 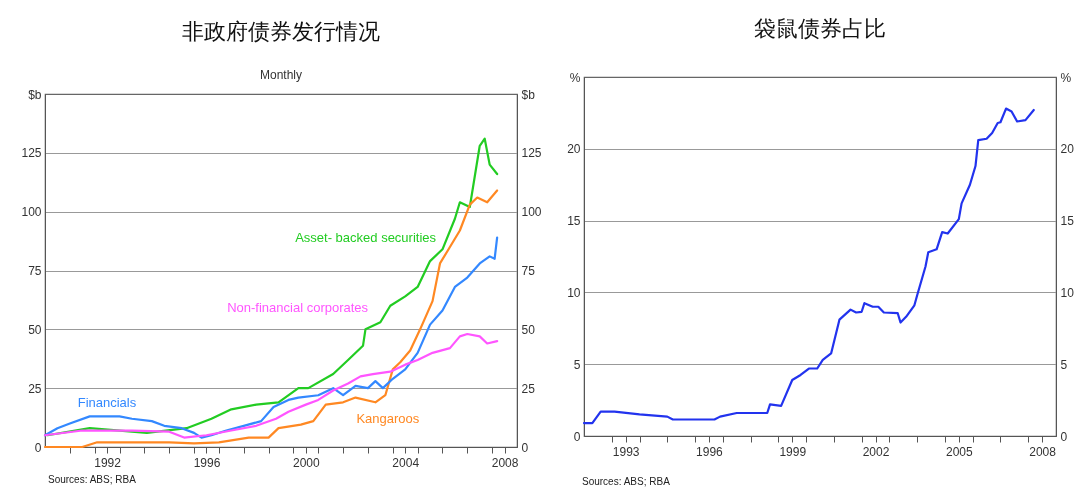 What do you see at coordinates (528, 271) in the screenshot?
I see `y2-tick-label: 75` at bounding box center [528, 271].